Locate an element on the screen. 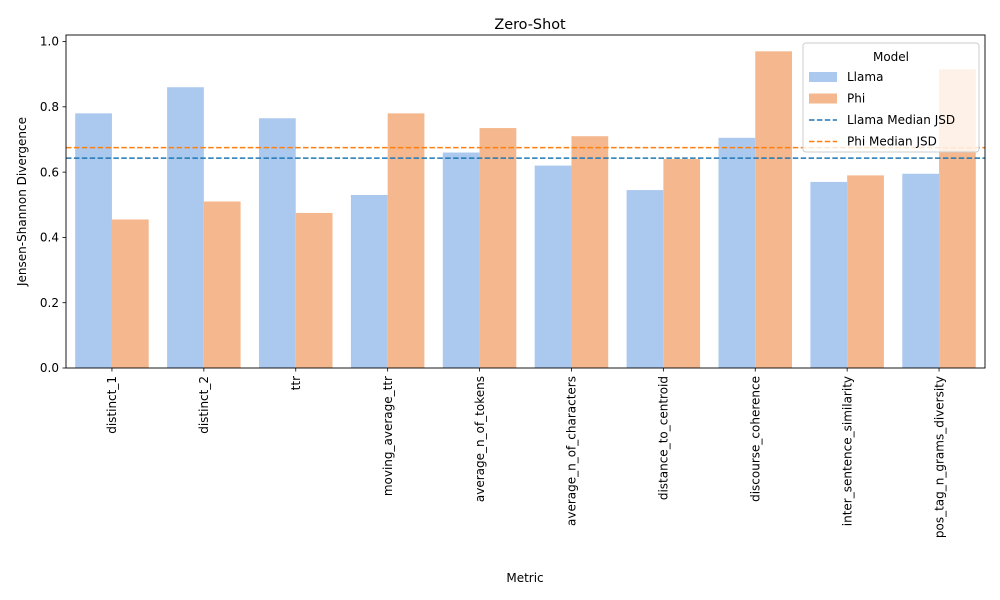 The width and height of the screenshot is (1000, 600). y-tick-label: 0.6 is located at coordinates (49, 172).